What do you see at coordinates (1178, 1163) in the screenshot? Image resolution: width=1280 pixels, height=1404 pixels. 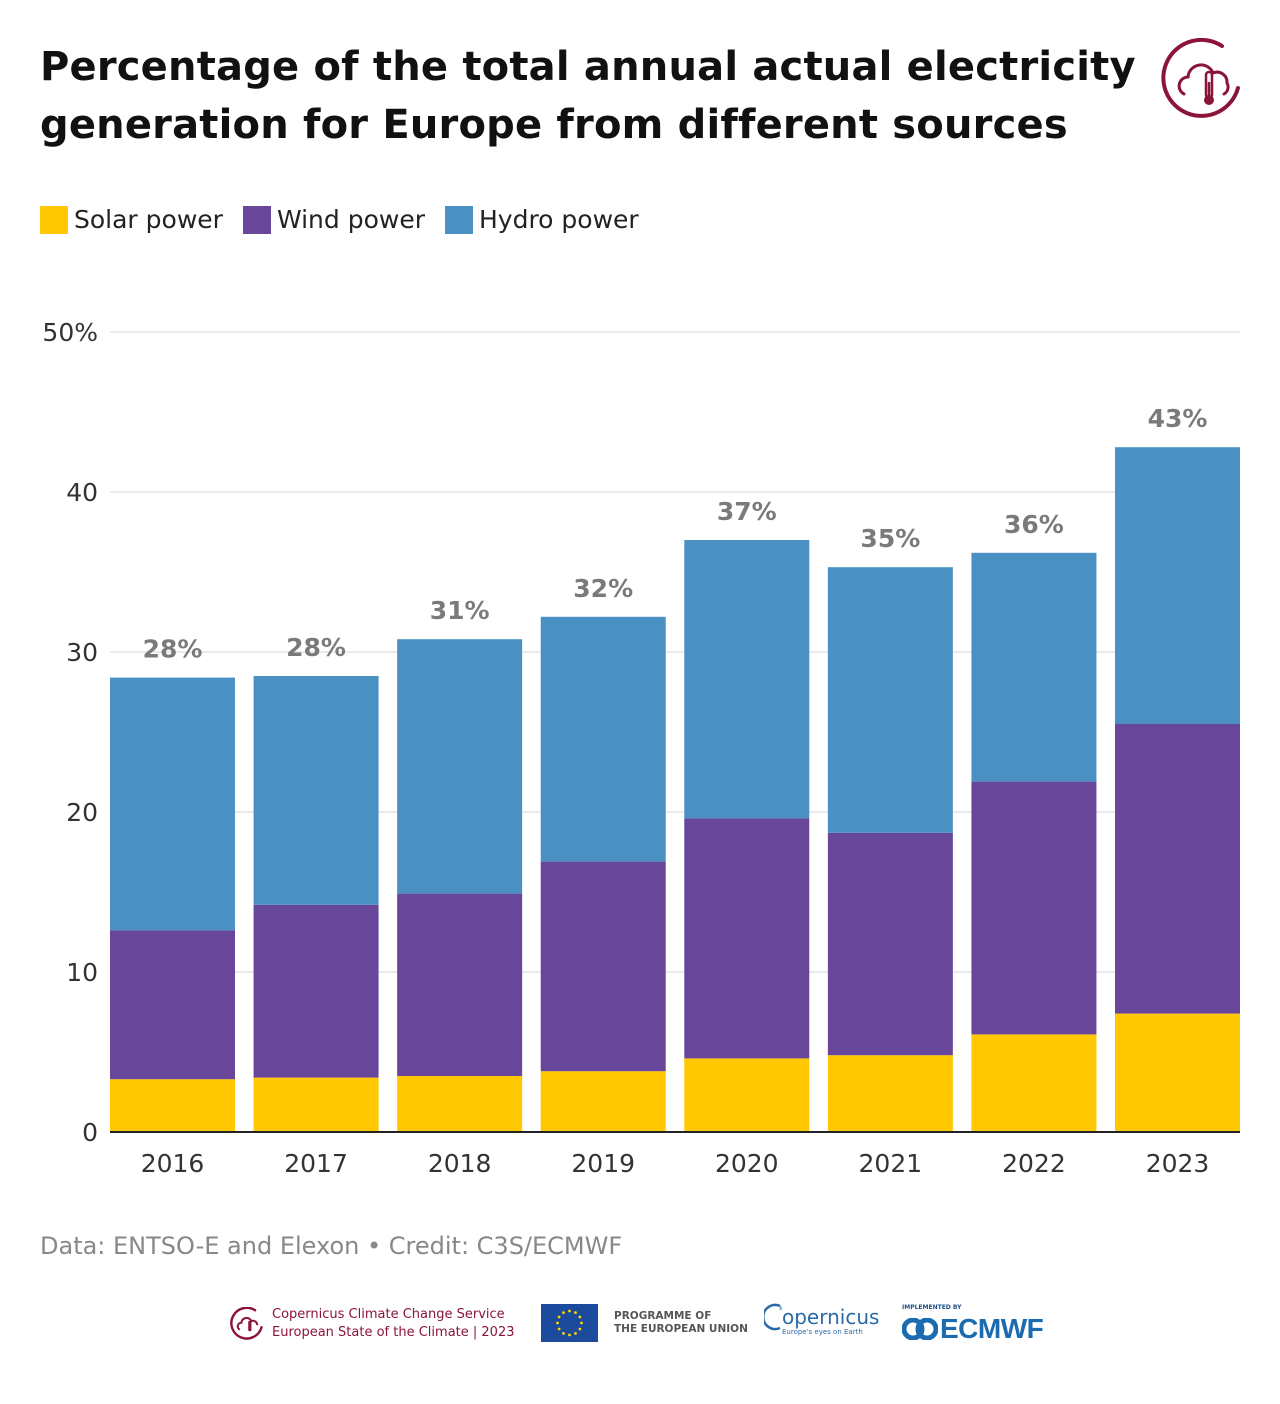 I see `x-tick-label: 2023` at bounding box center [1178, 1163].